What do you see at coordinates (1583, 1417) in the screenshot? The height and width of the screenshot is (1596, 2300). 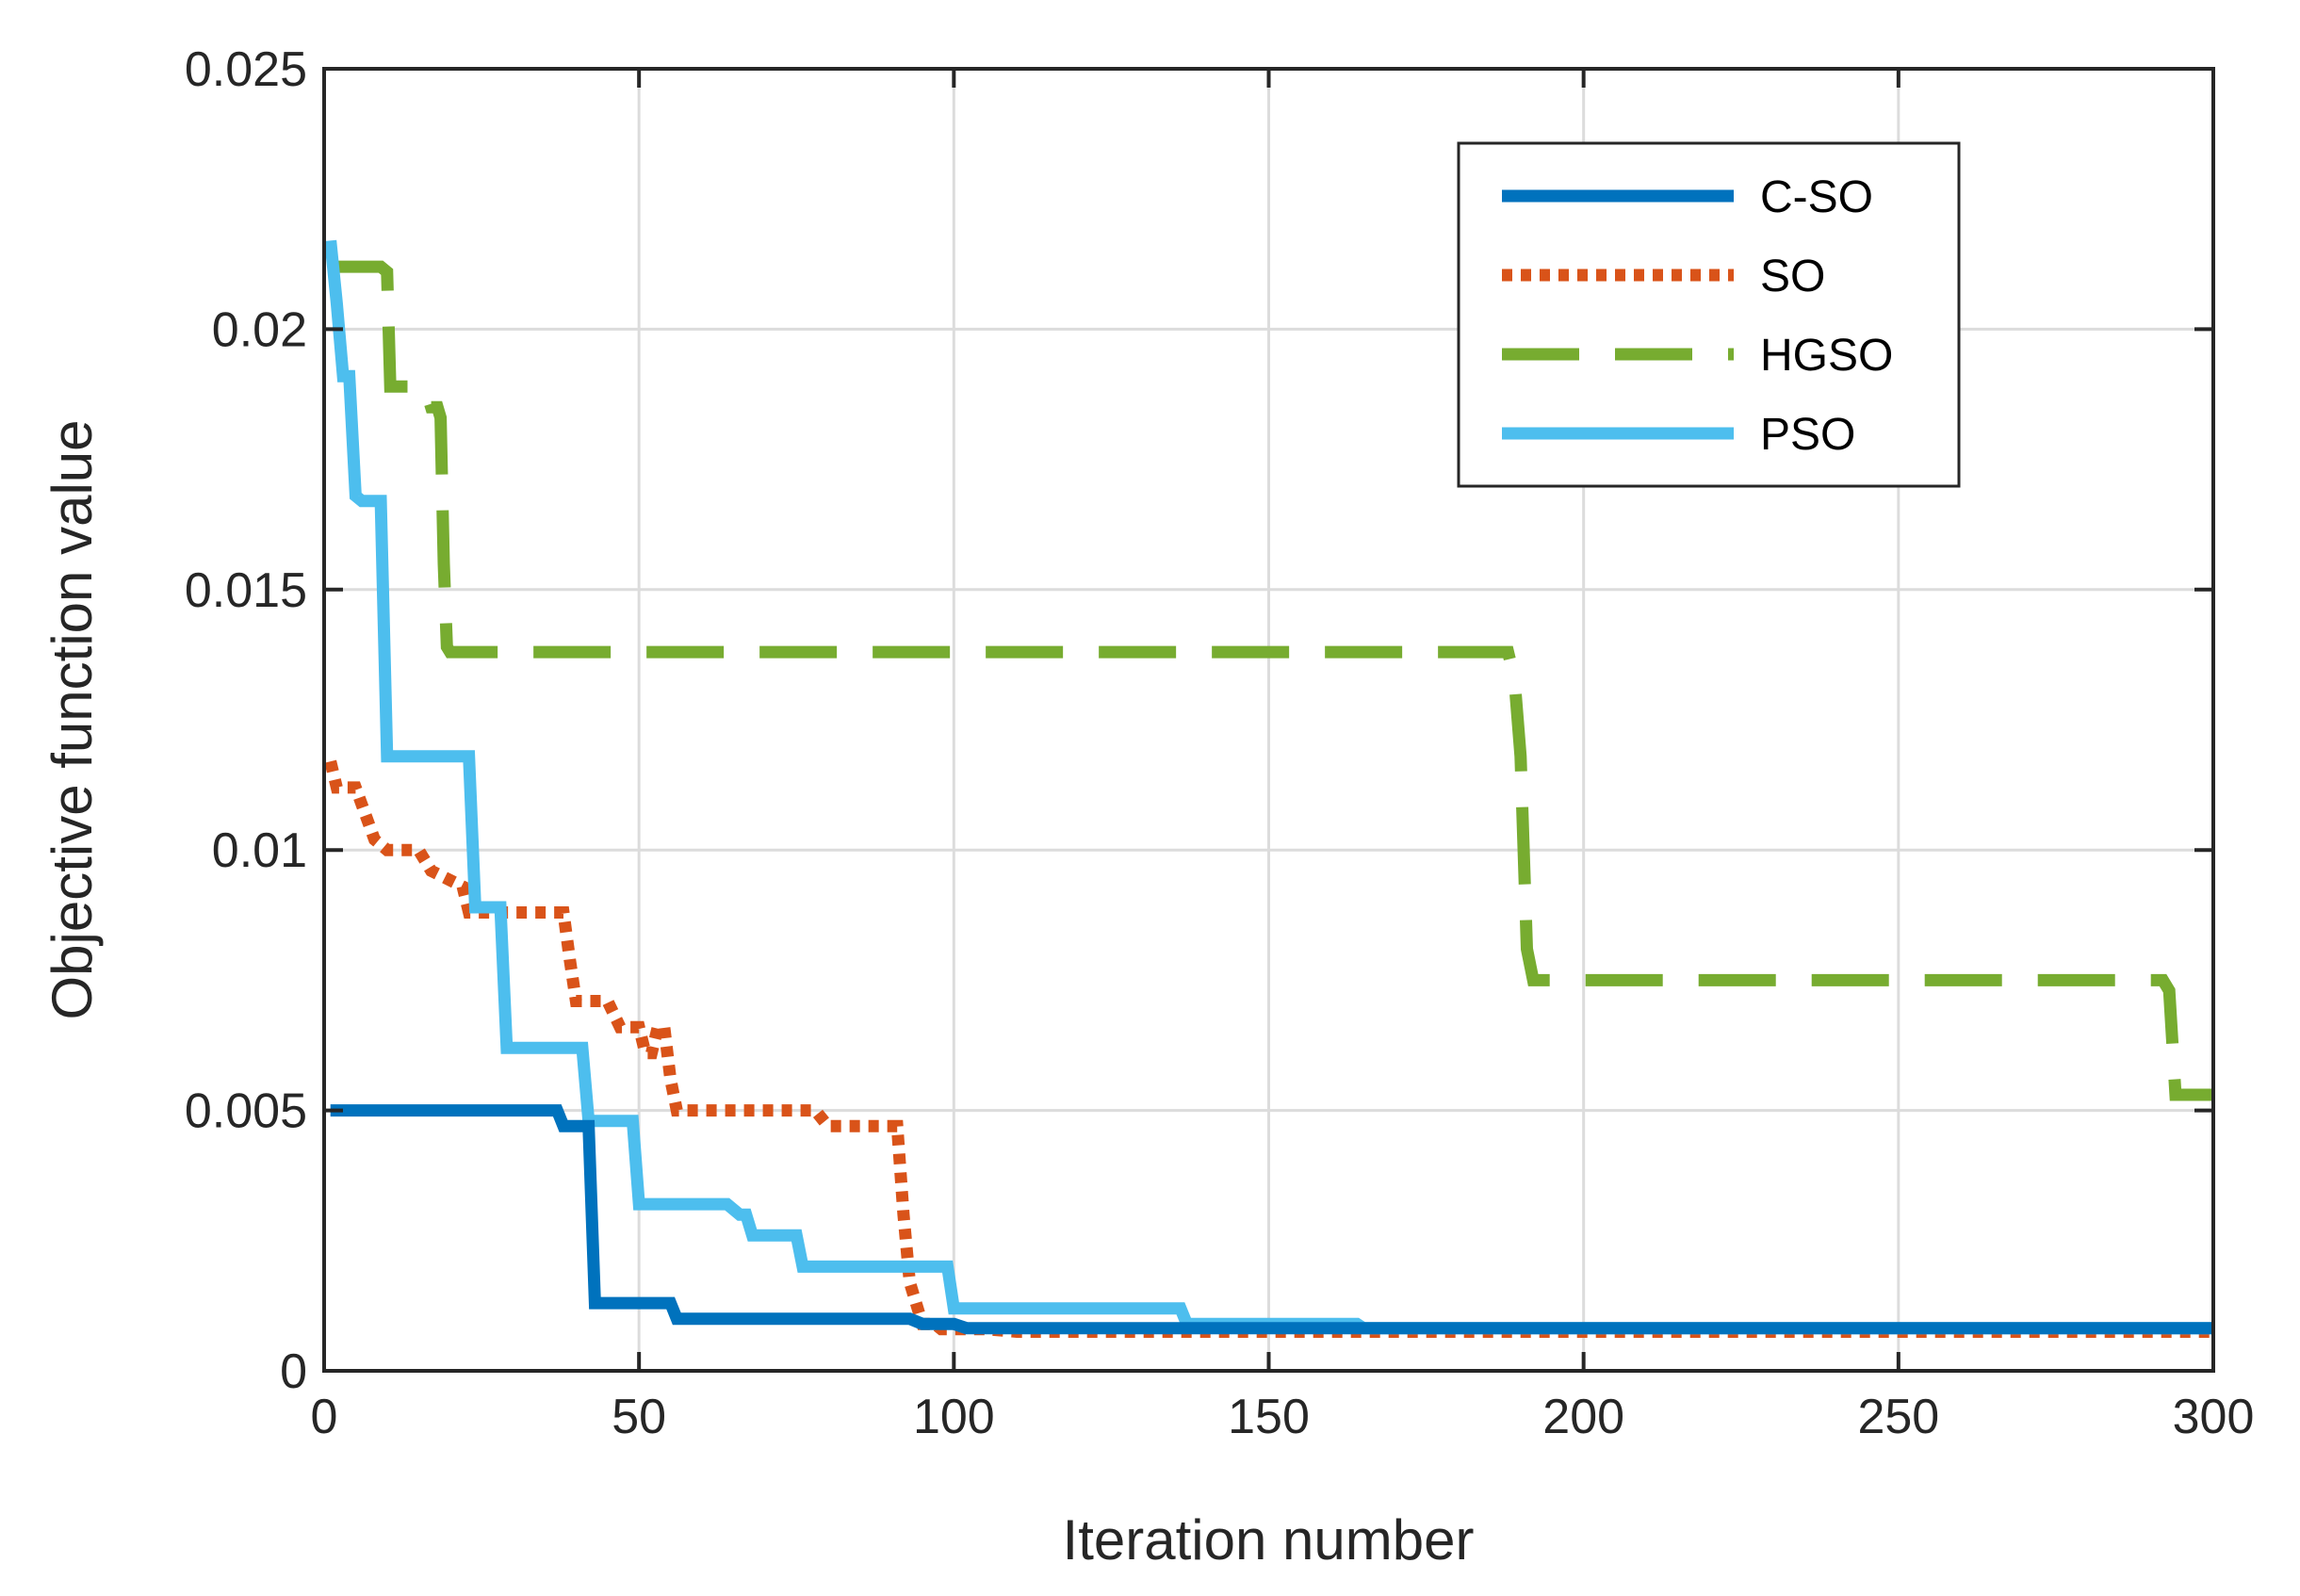 I see `x-tick-label: 200` at bounding box center [1583, 1417].